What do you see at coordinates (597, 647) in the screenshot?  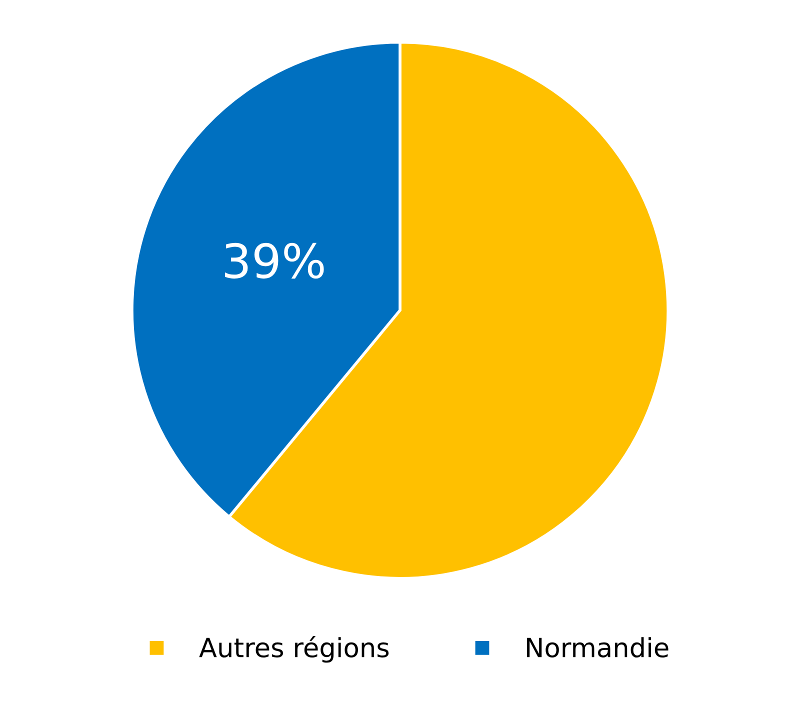 I see `legend-label: Normandie` at bounding box center [597, 647].